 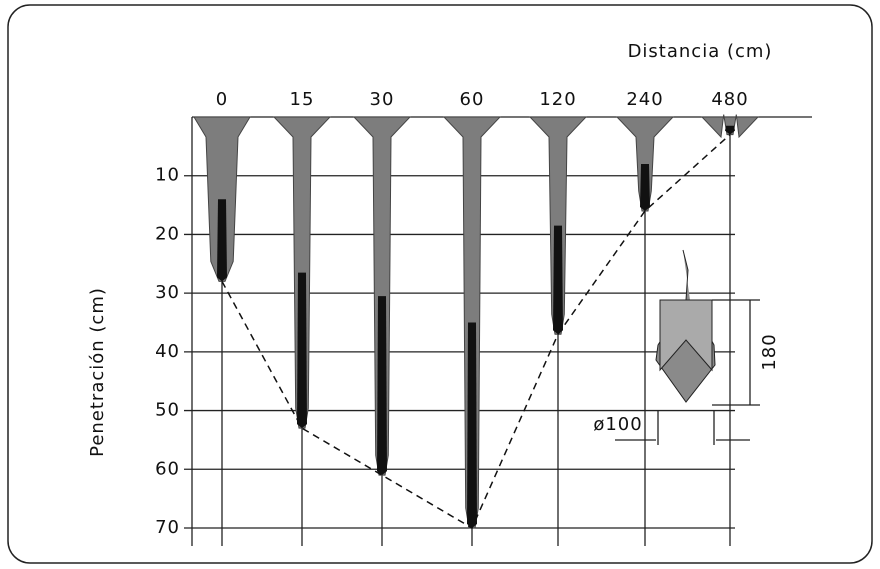 What do you see at coordinates (302, 99) in the screenshot?
I see `x-tick-label: 15` at bounding box center [302, 99].